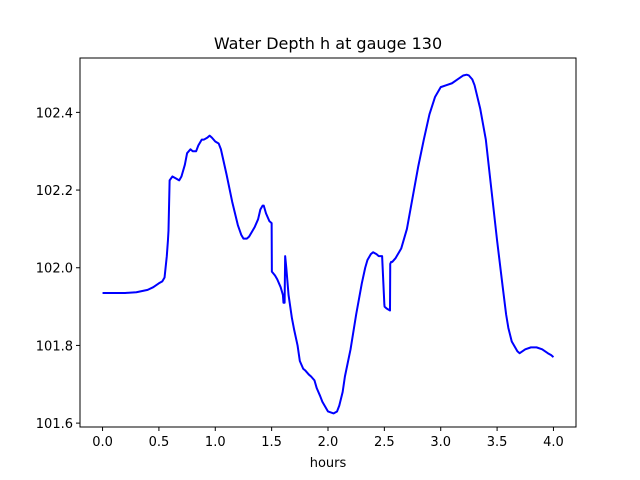  I want to click on x-tick-label: 1.0, so click(215, 442).